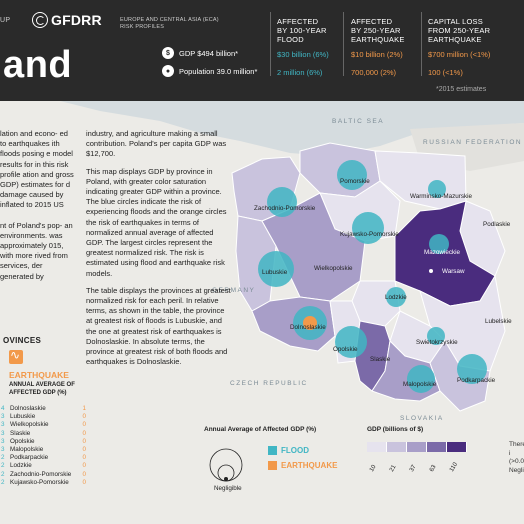 Image resolution: width=524 pixels, height=524 pixels. Describe the element at coordinates (142, 27) in the screenshot. I see `region-line-2: RISK PROFILES` at that location.